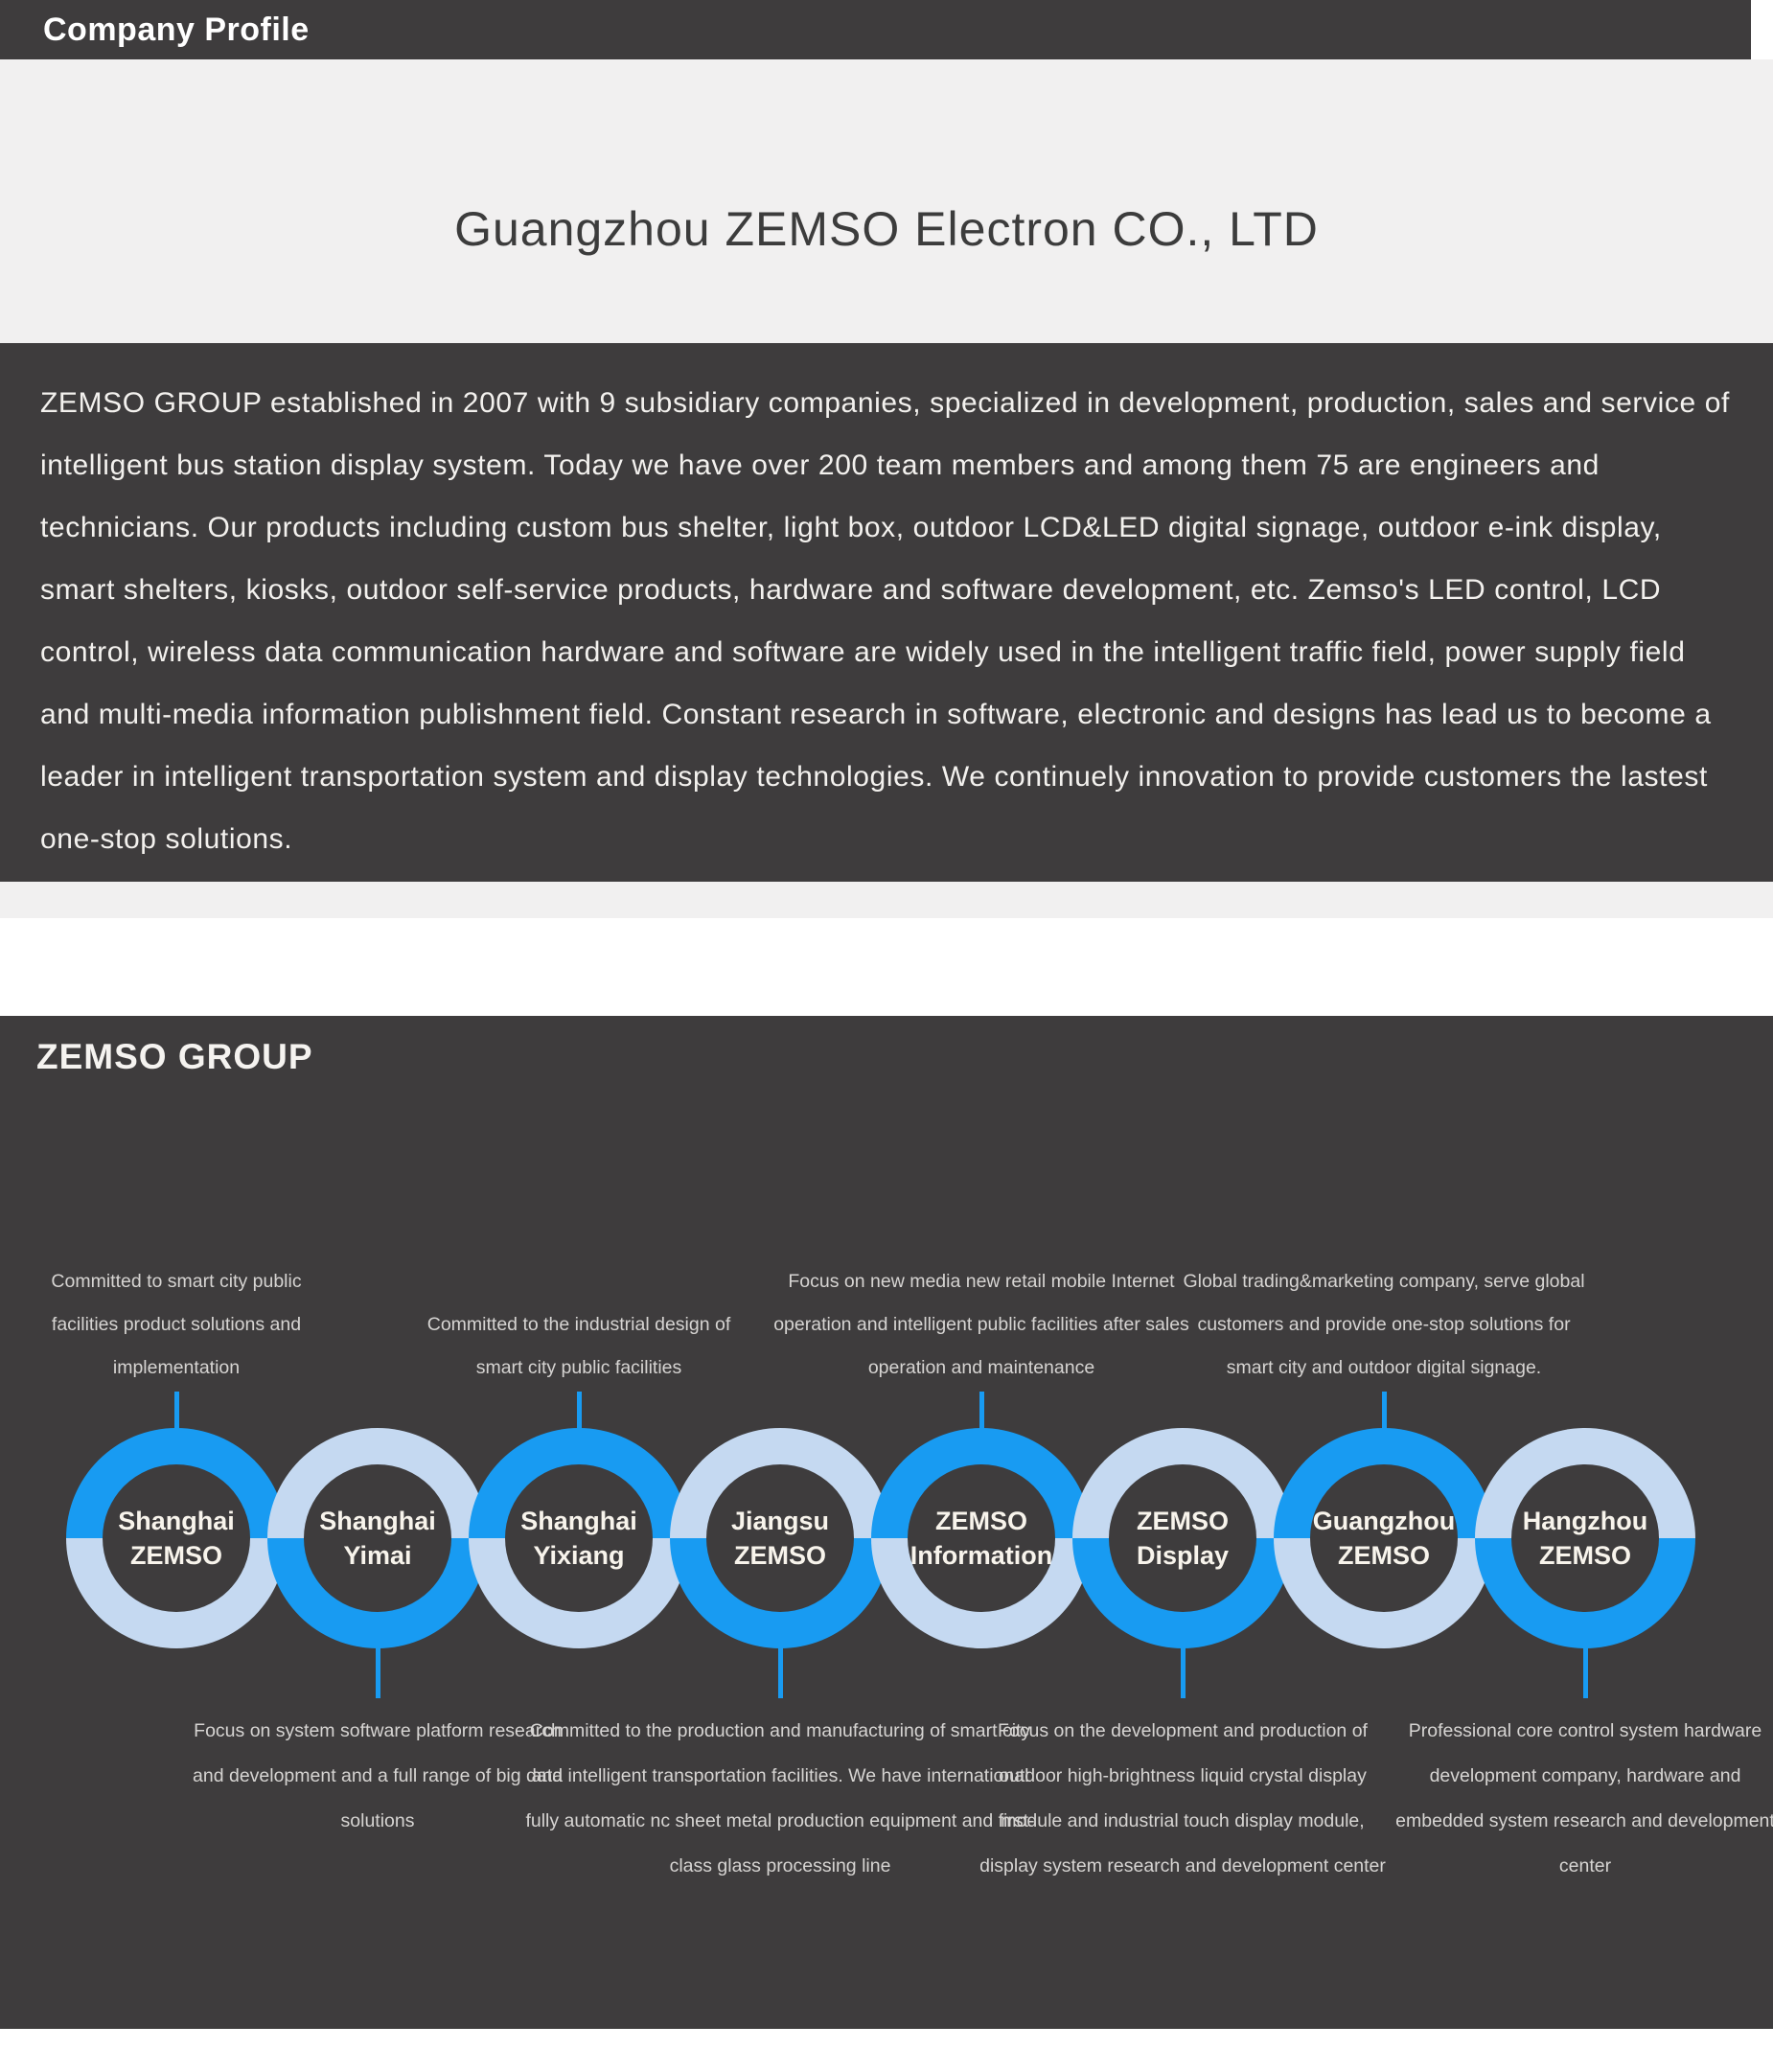 The width and height of the screenshot is (1773, 2072). I want to click on company-ring: Shanghai Yimai, so click(377, 1538).